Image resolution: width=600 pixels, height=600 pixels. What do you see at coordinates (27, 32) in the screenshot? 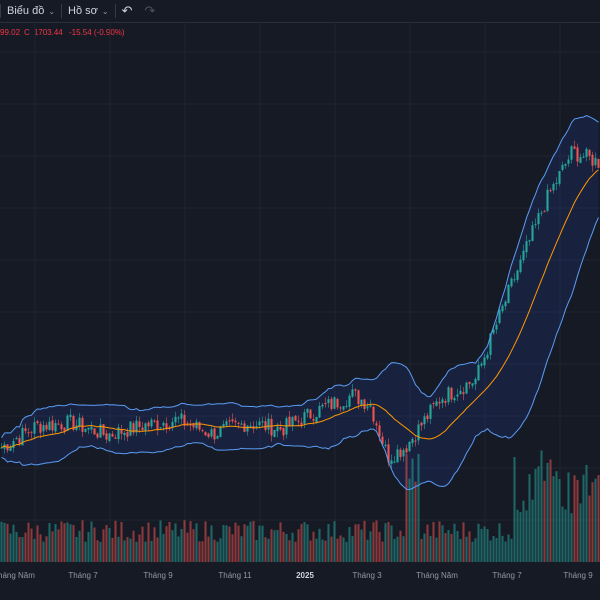
I see `legend-close-prefix: C` at bounding box center [27, 32].